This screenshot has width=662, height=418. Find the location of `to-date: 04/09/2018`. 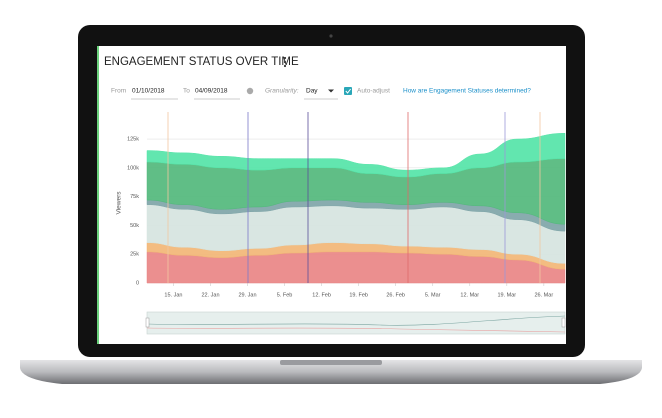

to-date: 04/09/2018 is located at coordinates (211, 91).